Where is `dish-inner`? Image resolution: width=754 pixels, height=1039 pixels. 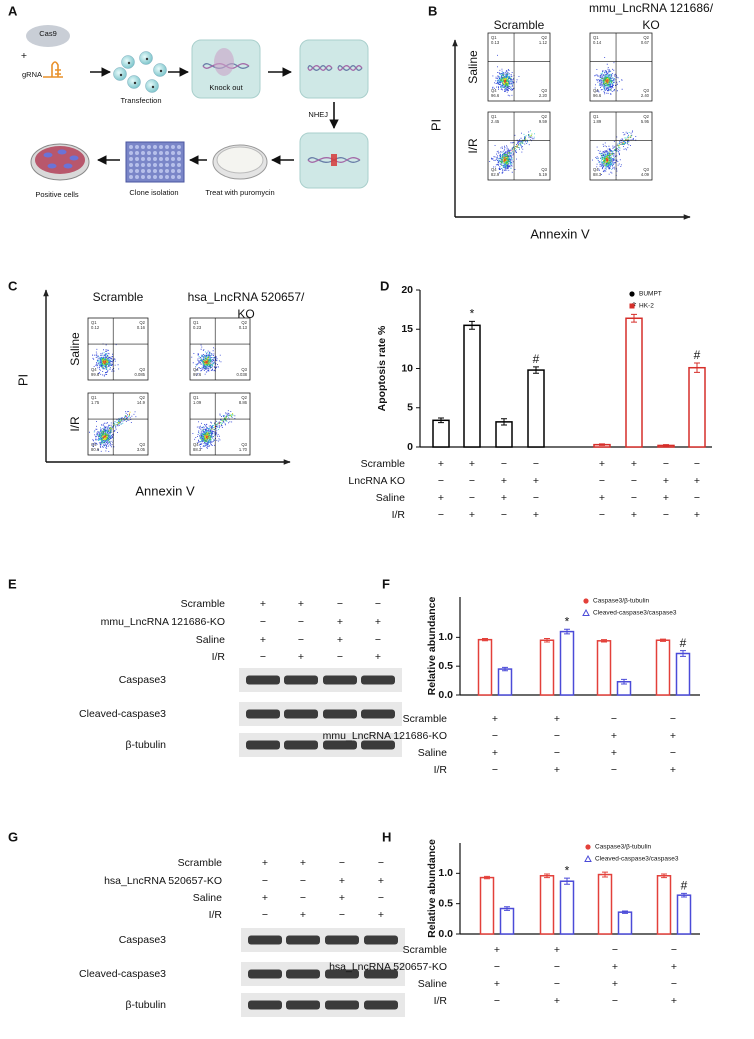 dish-inner is located at coordinates (240, 160).